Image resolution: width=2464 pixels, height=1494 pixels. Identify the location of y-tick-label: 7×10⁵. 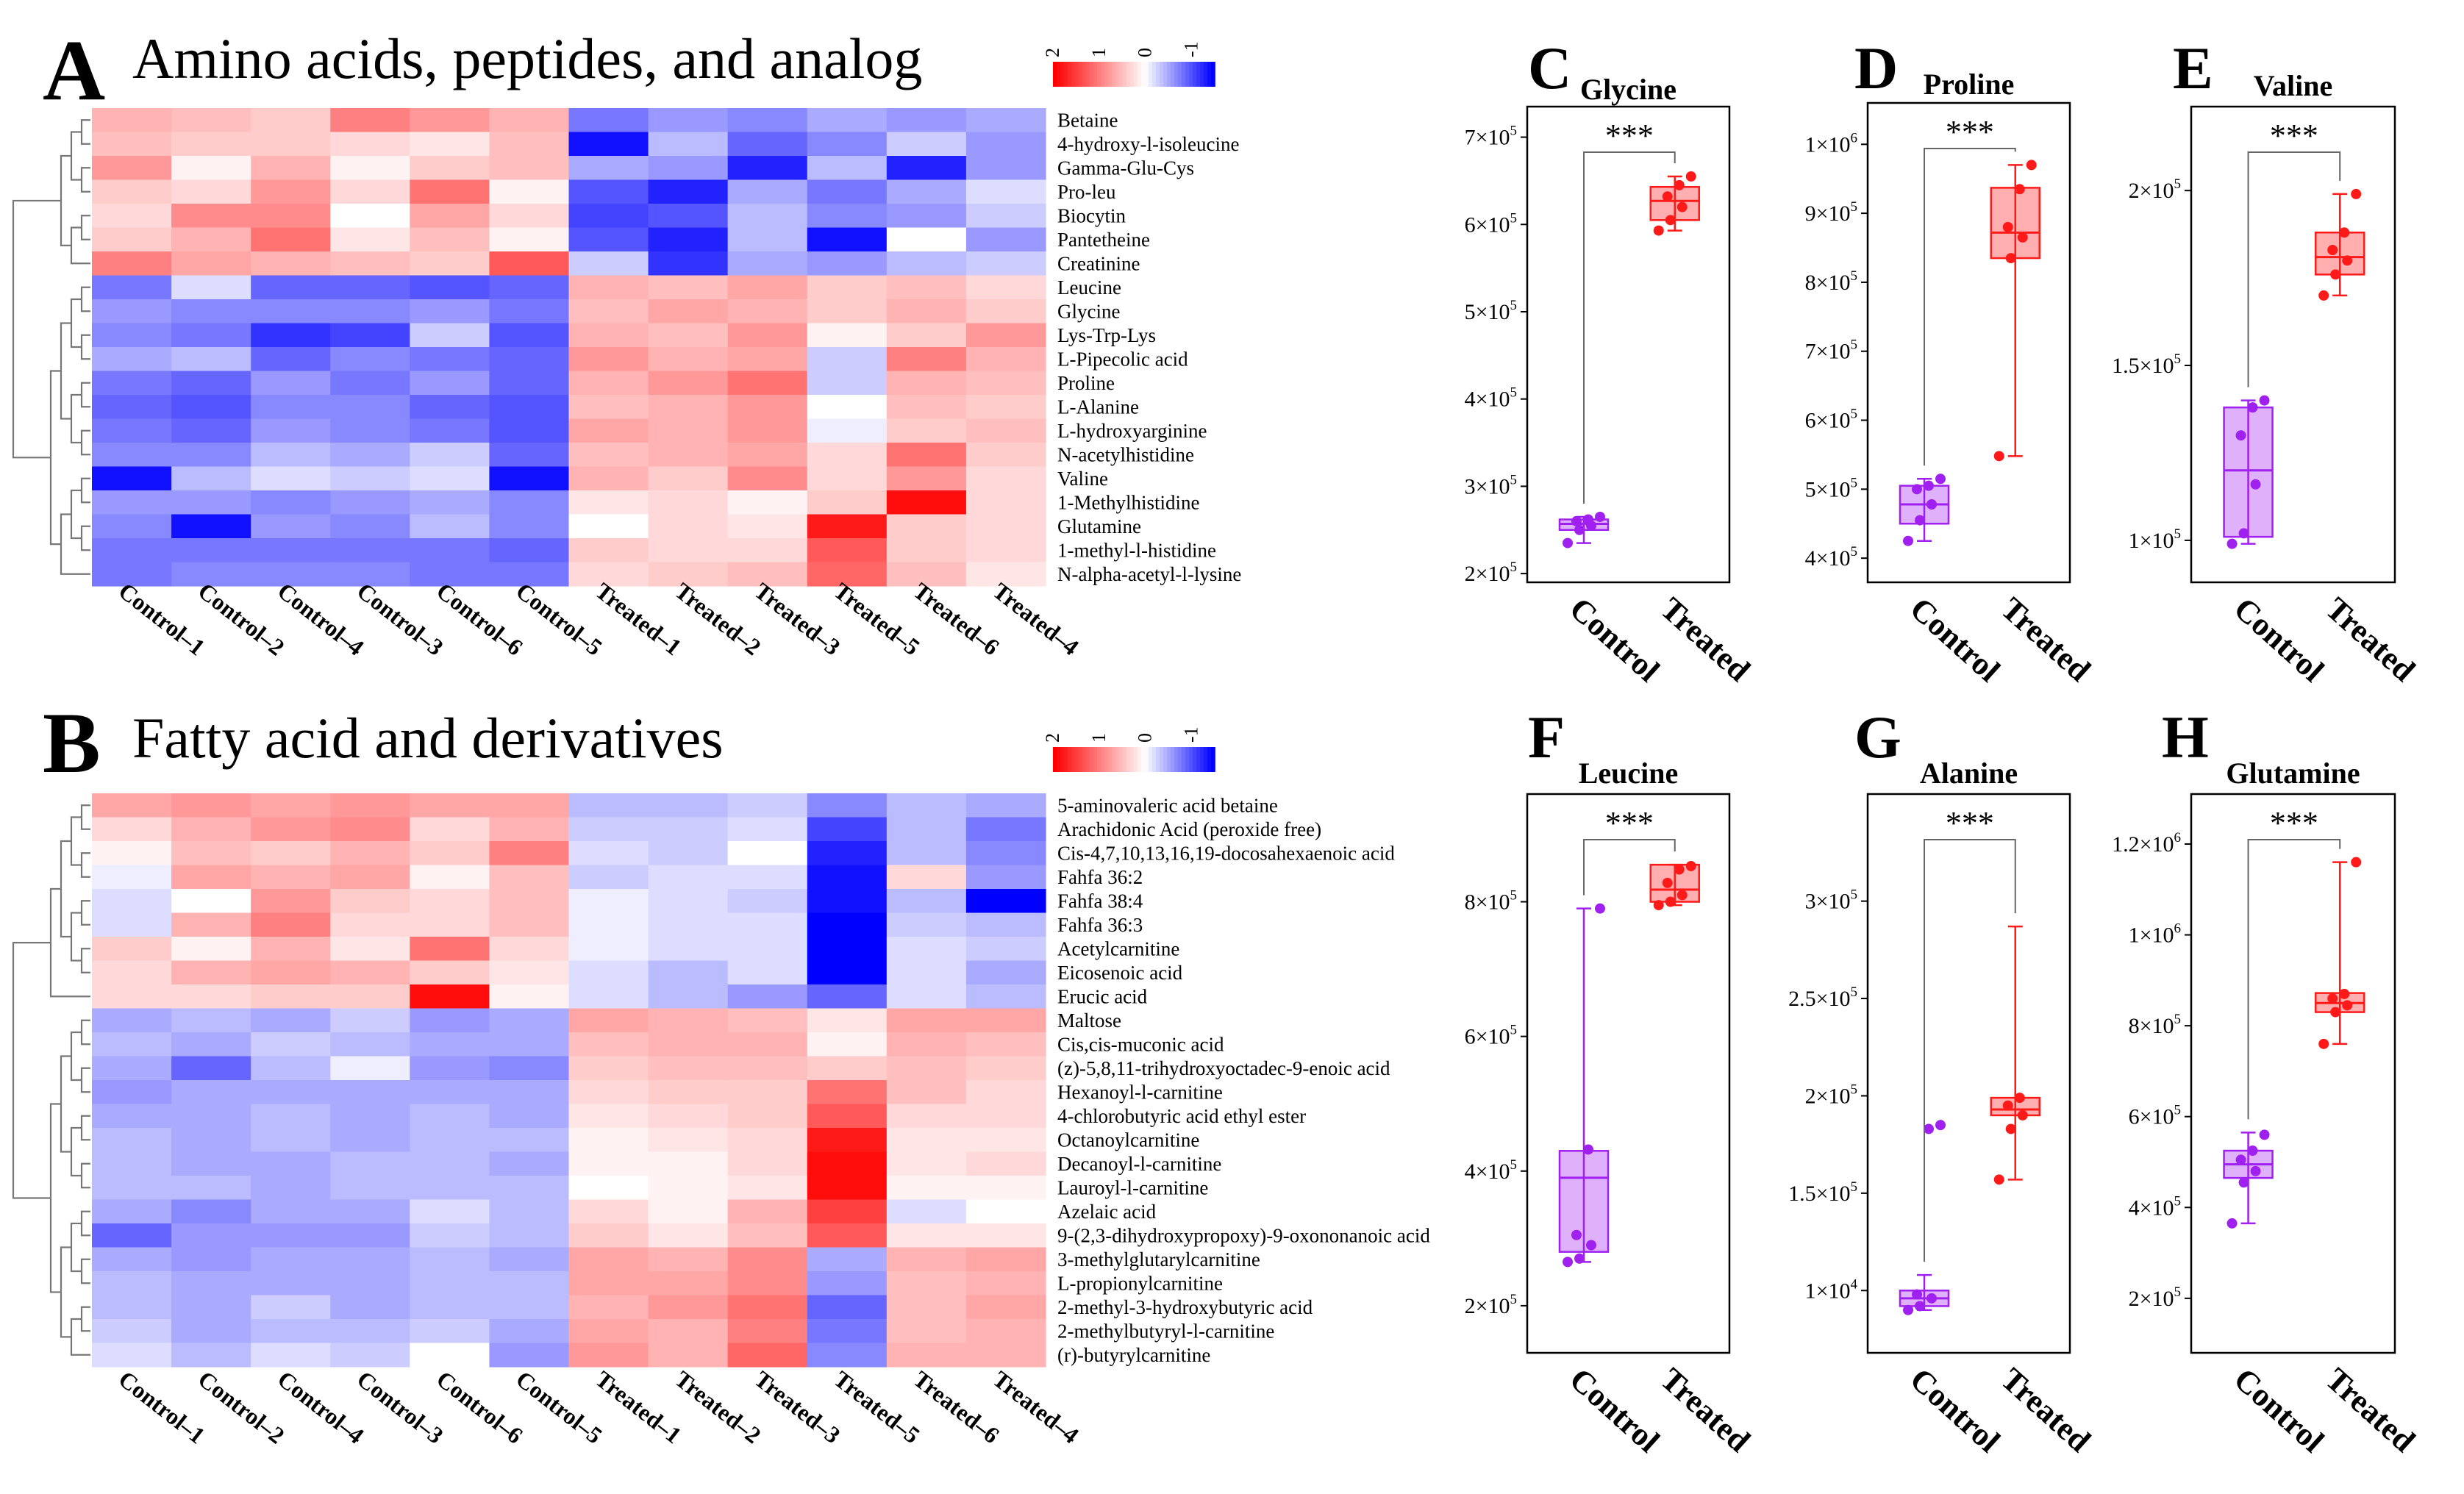
(1831, 351).